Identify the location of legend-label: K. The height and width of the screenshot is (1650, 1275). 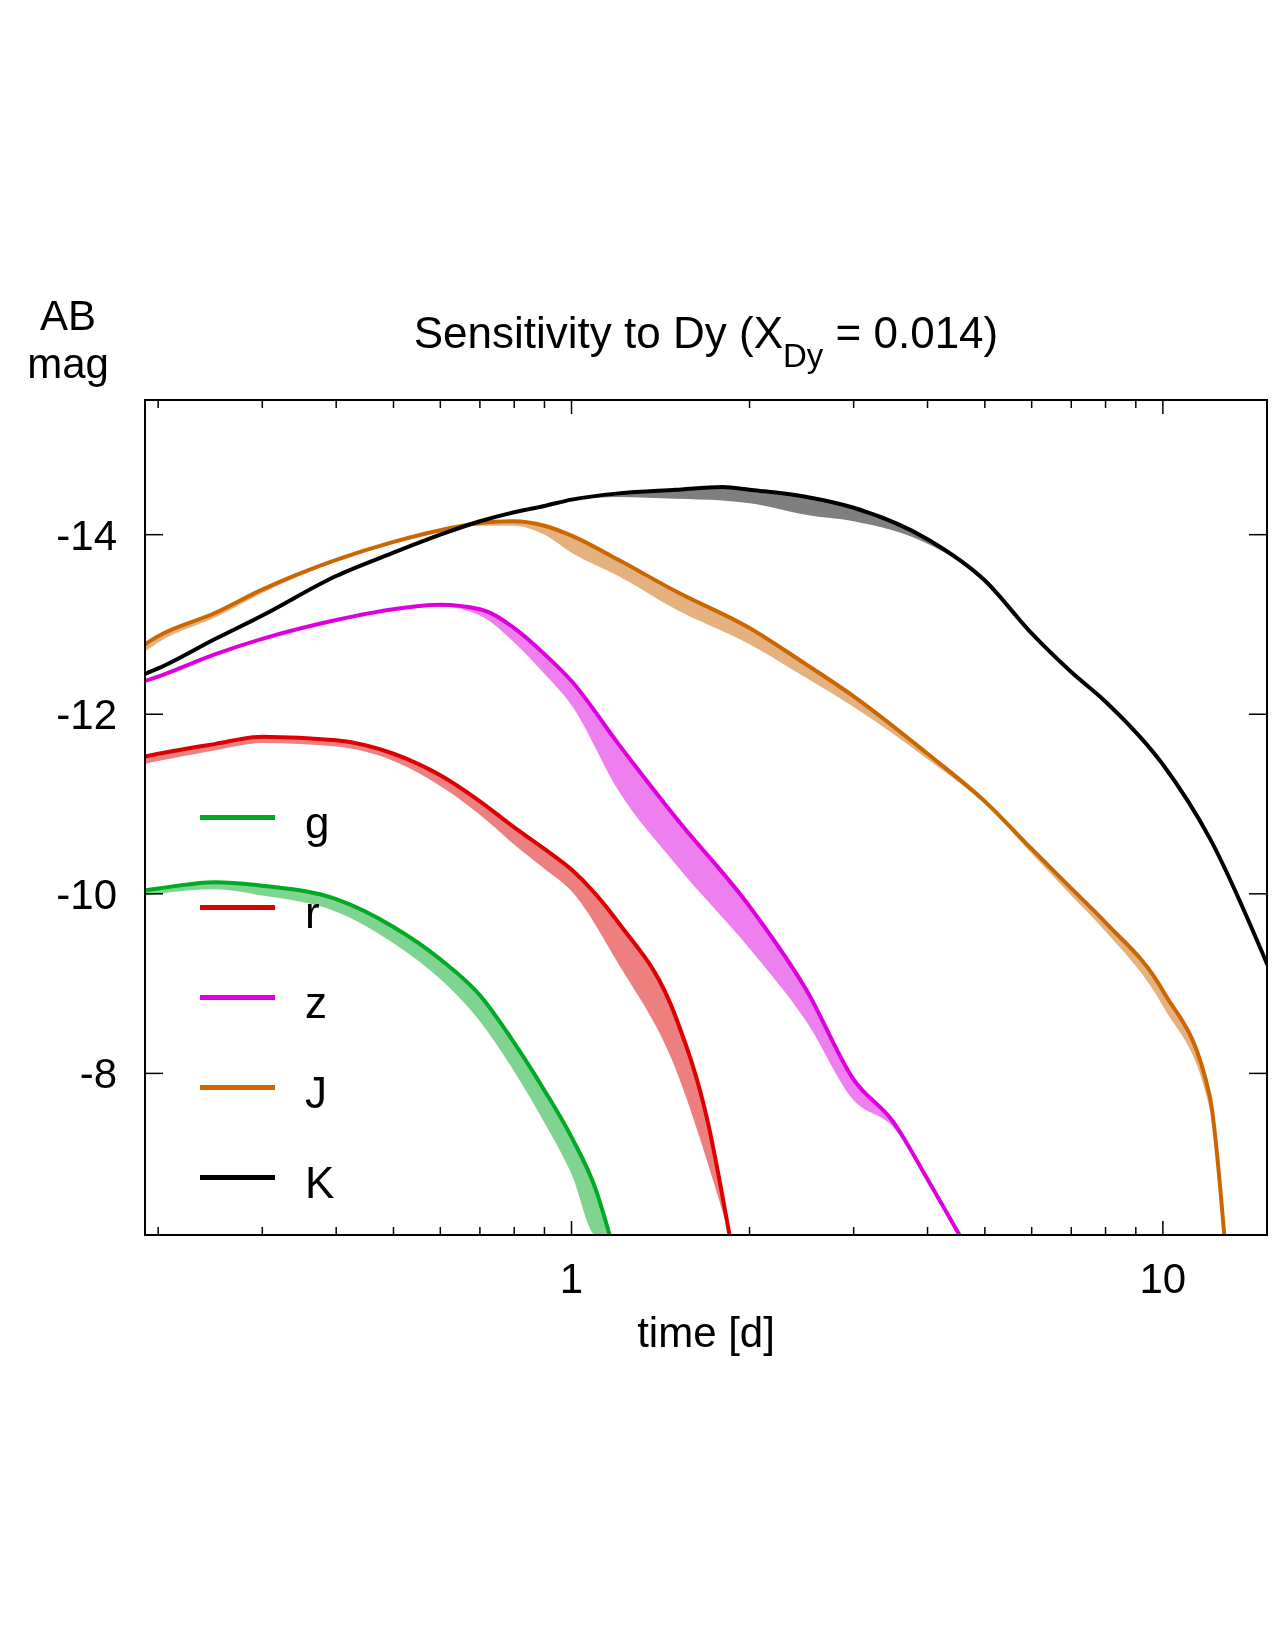
(320, 1182).